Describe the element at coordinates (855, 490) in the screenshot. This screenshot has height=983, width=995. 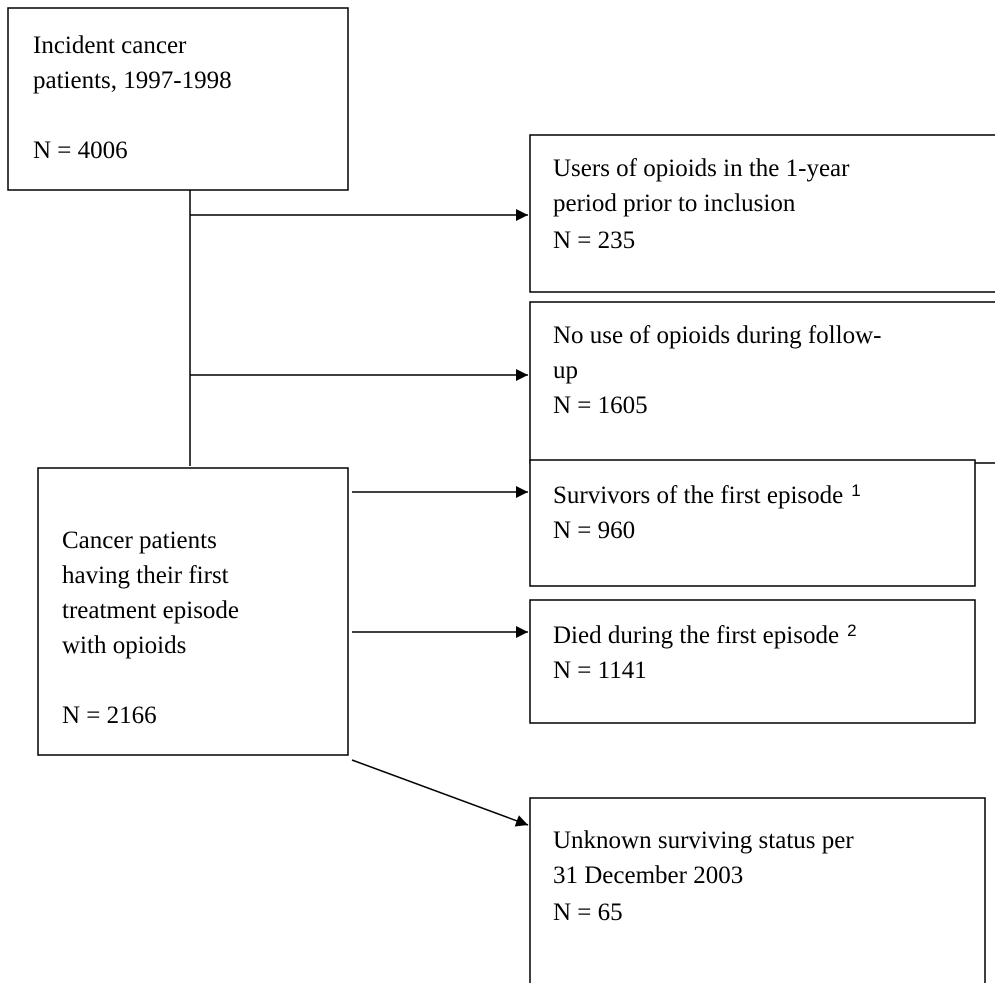
I see `footnote-mark: 1` at that location.